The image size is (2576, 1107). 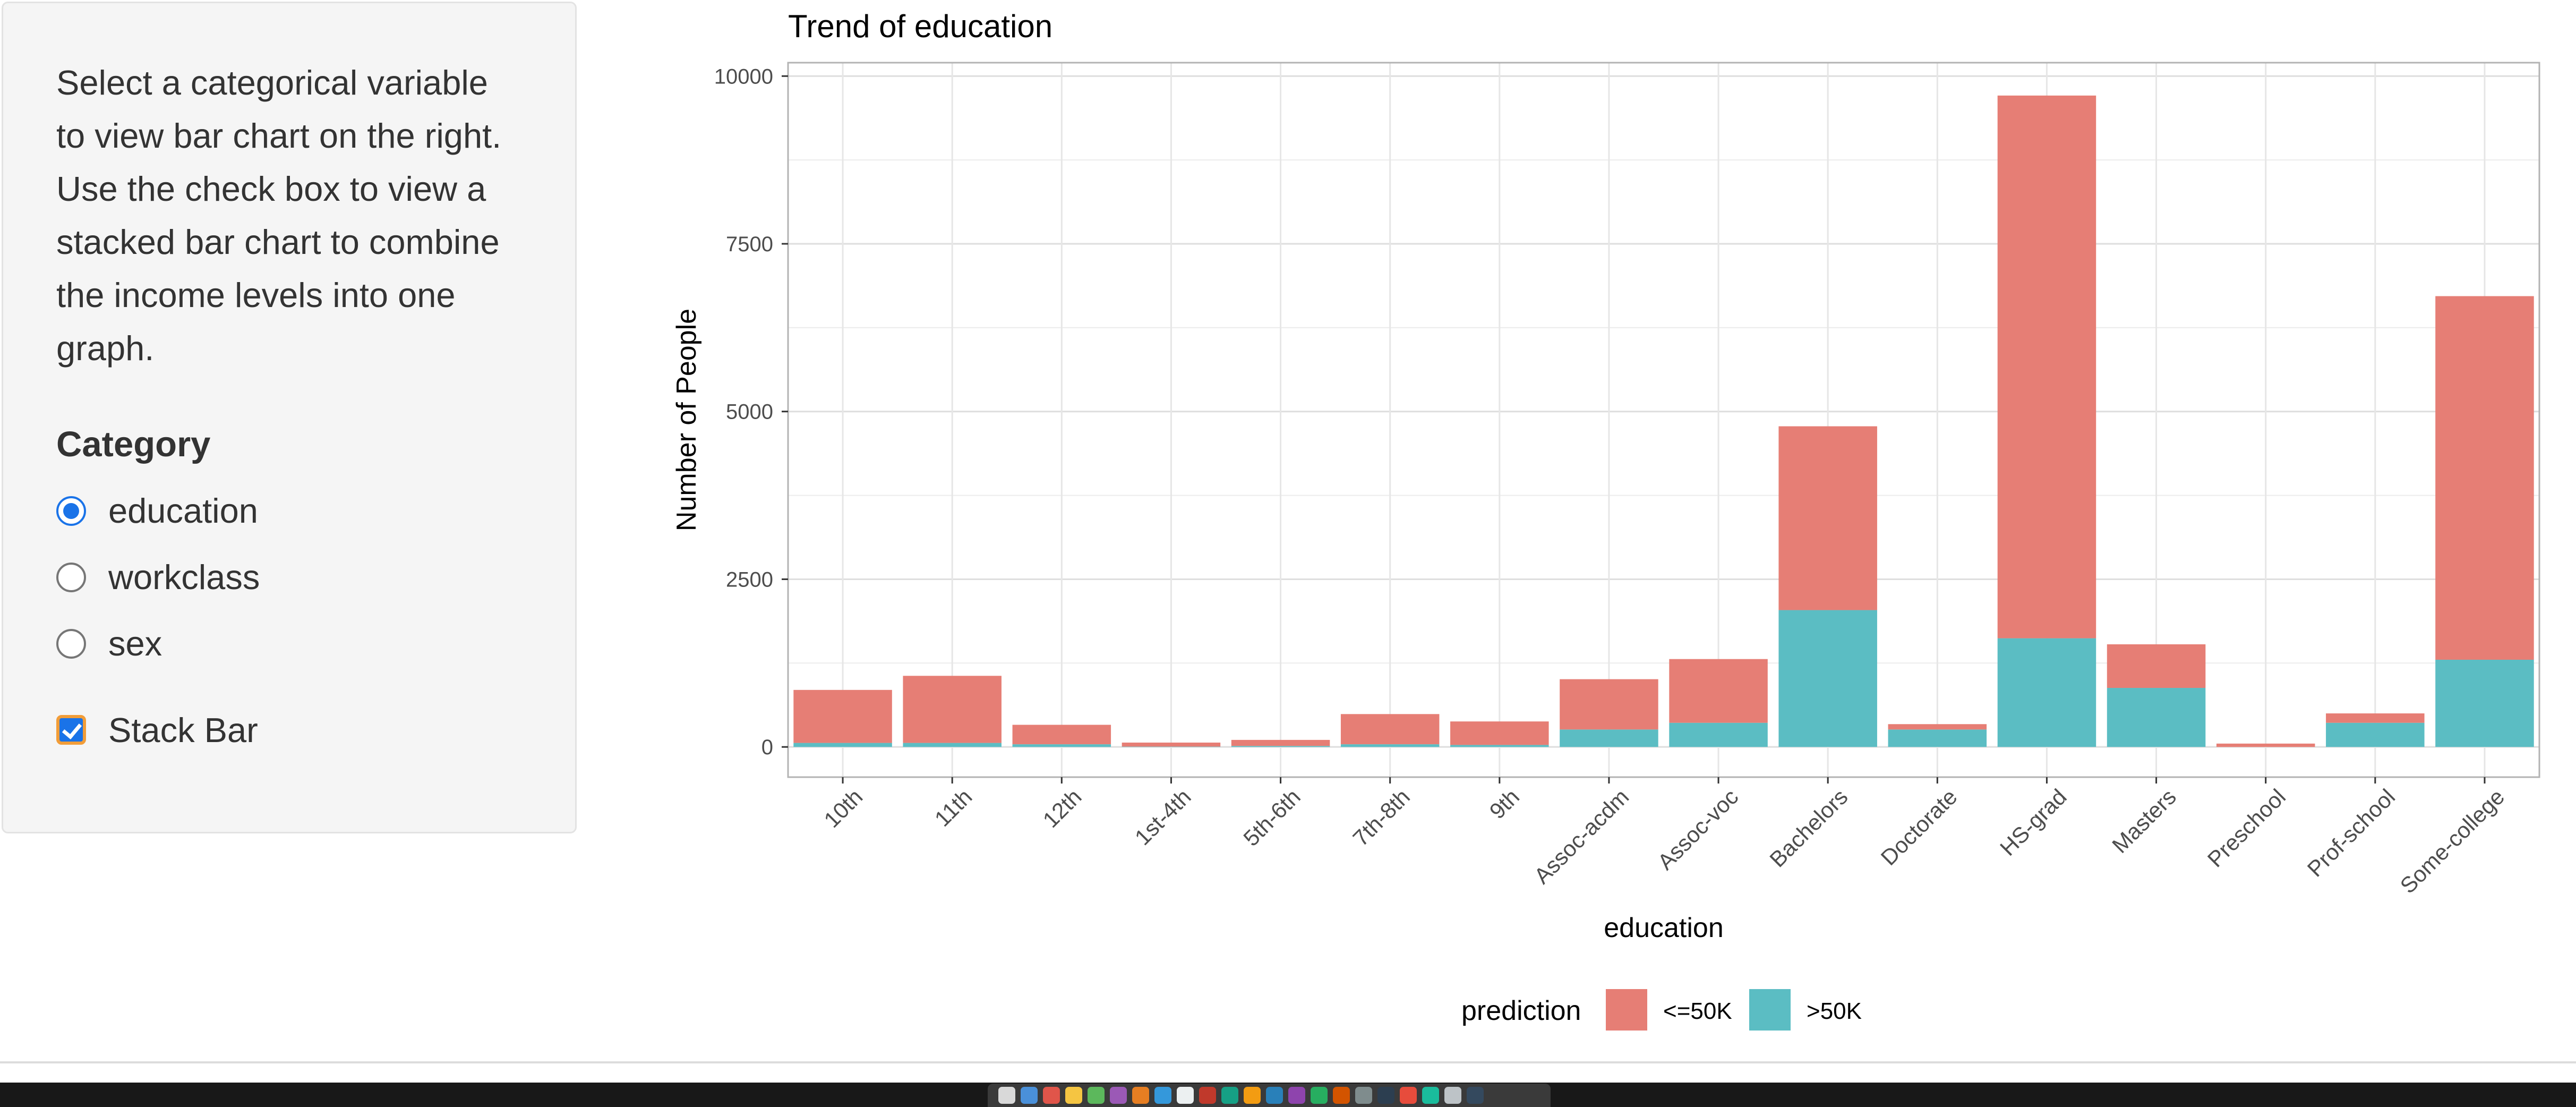 What do you see at coordinates (71, 511) in the screenshot?
I see `radio-education` at bounding box center [71, 511].